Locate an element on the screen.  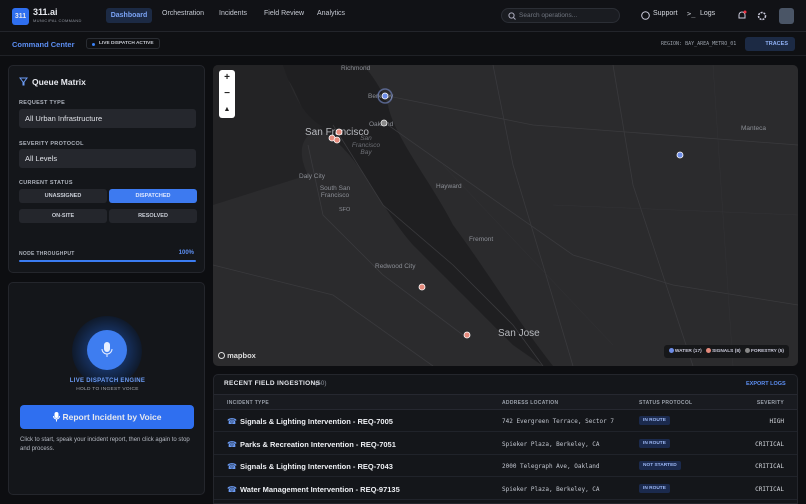
settings-icon is located at coordinates (762, 16).